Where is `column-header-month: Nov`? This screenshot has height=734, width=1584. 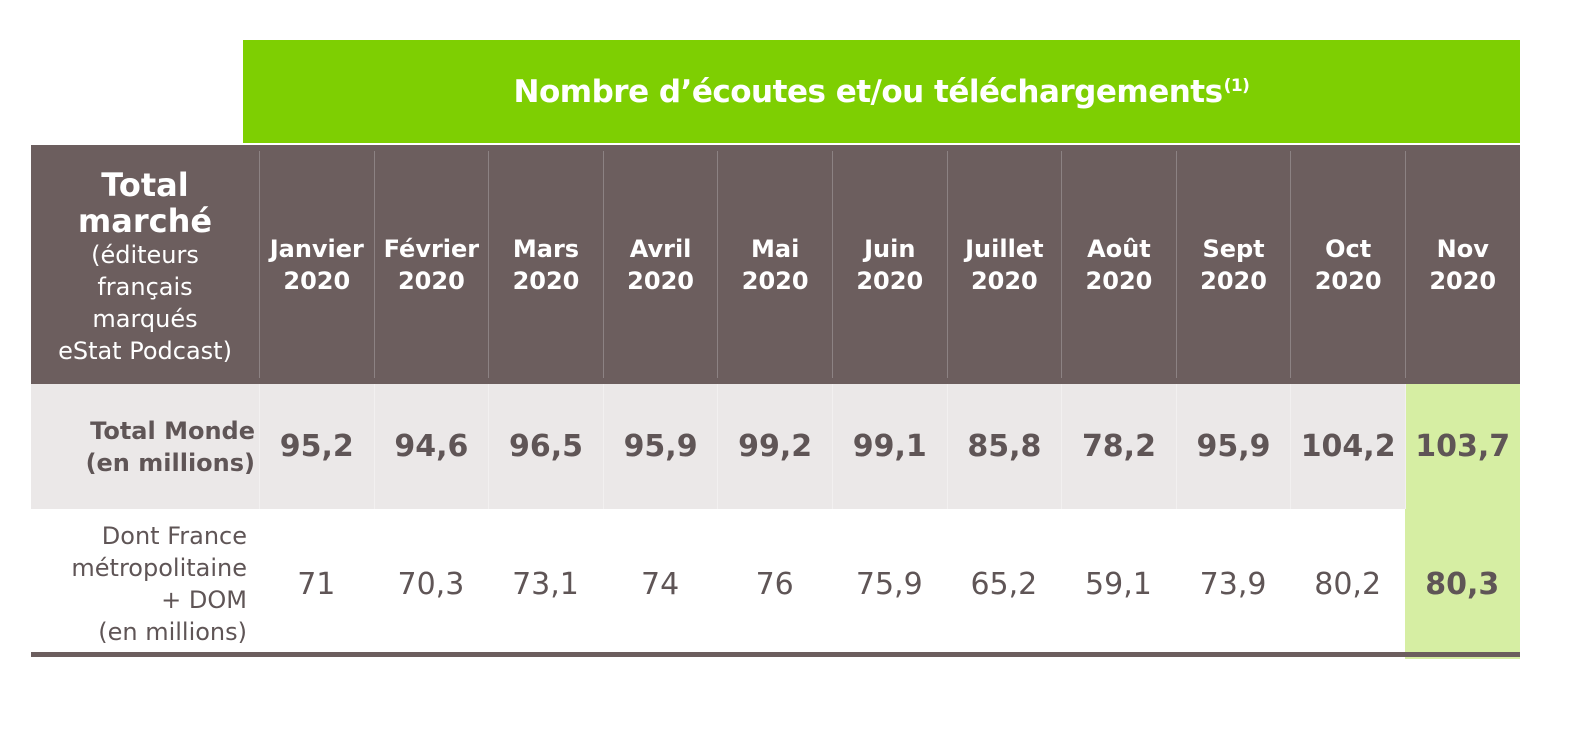
column-header-month: Nov is located at coordinates (1462, 248).